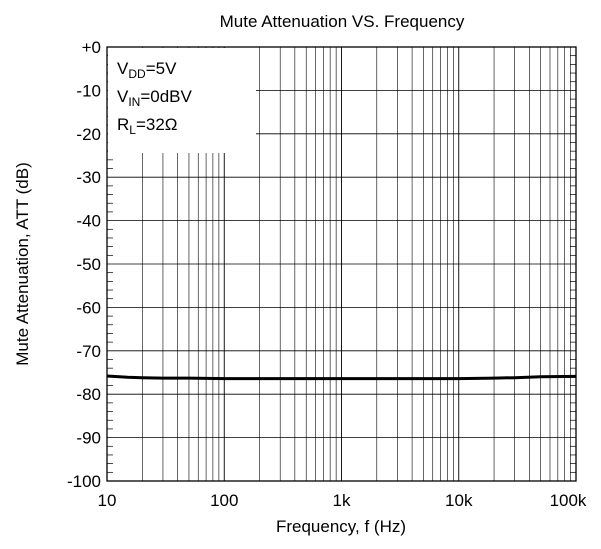 The image size is (601, 549). I want to click on y-tick-label: -90, so click(88, 438).